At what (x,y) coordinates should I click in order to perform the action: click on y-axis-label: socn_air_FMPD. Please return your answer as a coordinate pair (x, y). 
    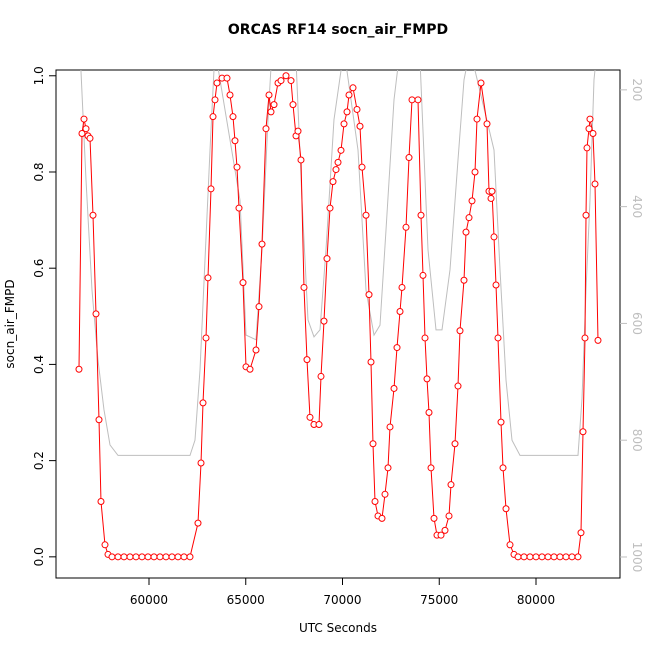
    Looking at the image, I should click on (10, 323).